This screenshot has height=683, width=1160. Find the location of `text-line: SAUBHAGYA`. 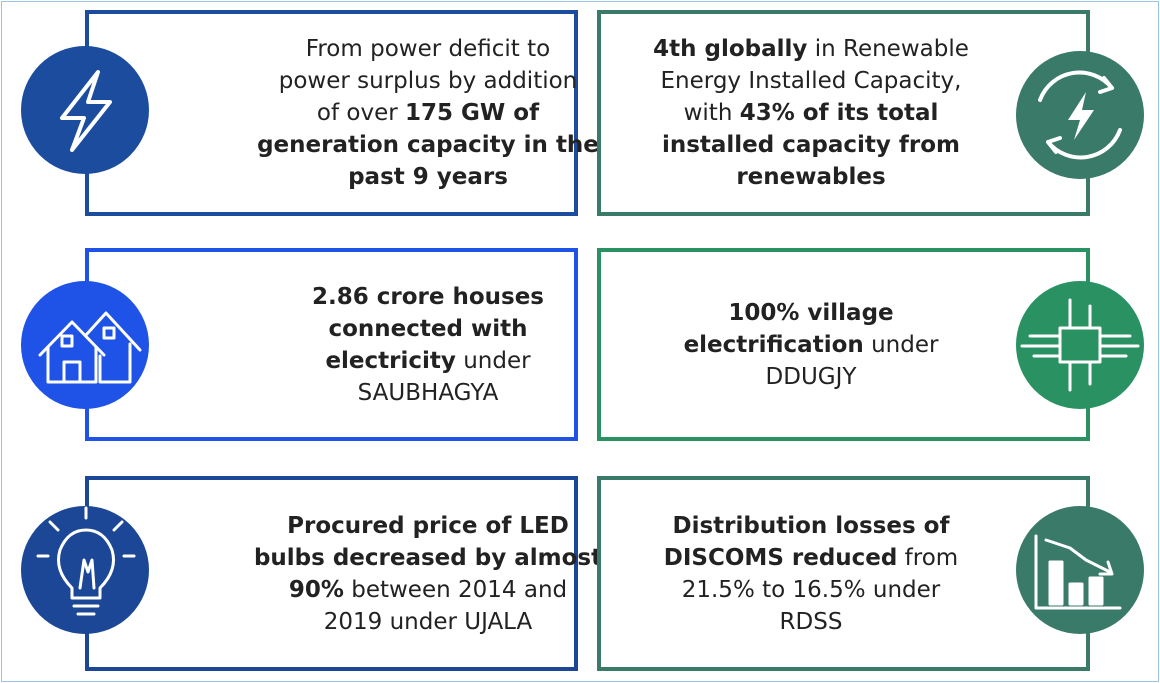

text-line: SAUBHAGYA is located at coordinates (428, 393).